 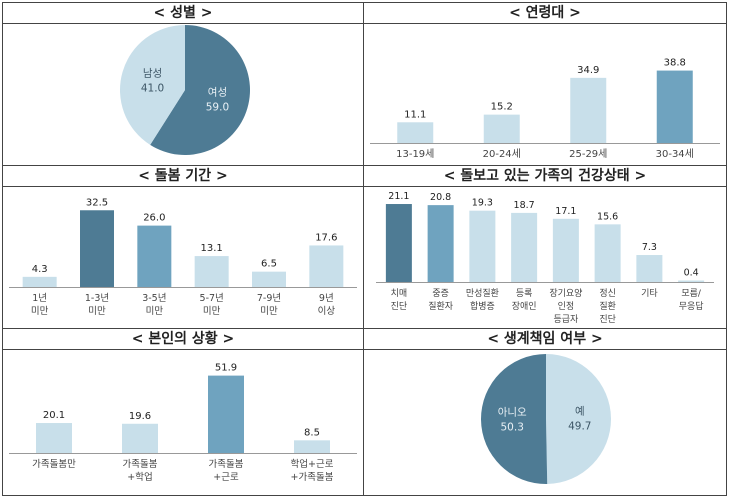 I want to click on data-label: 51.9, so click(x=226, y=368).